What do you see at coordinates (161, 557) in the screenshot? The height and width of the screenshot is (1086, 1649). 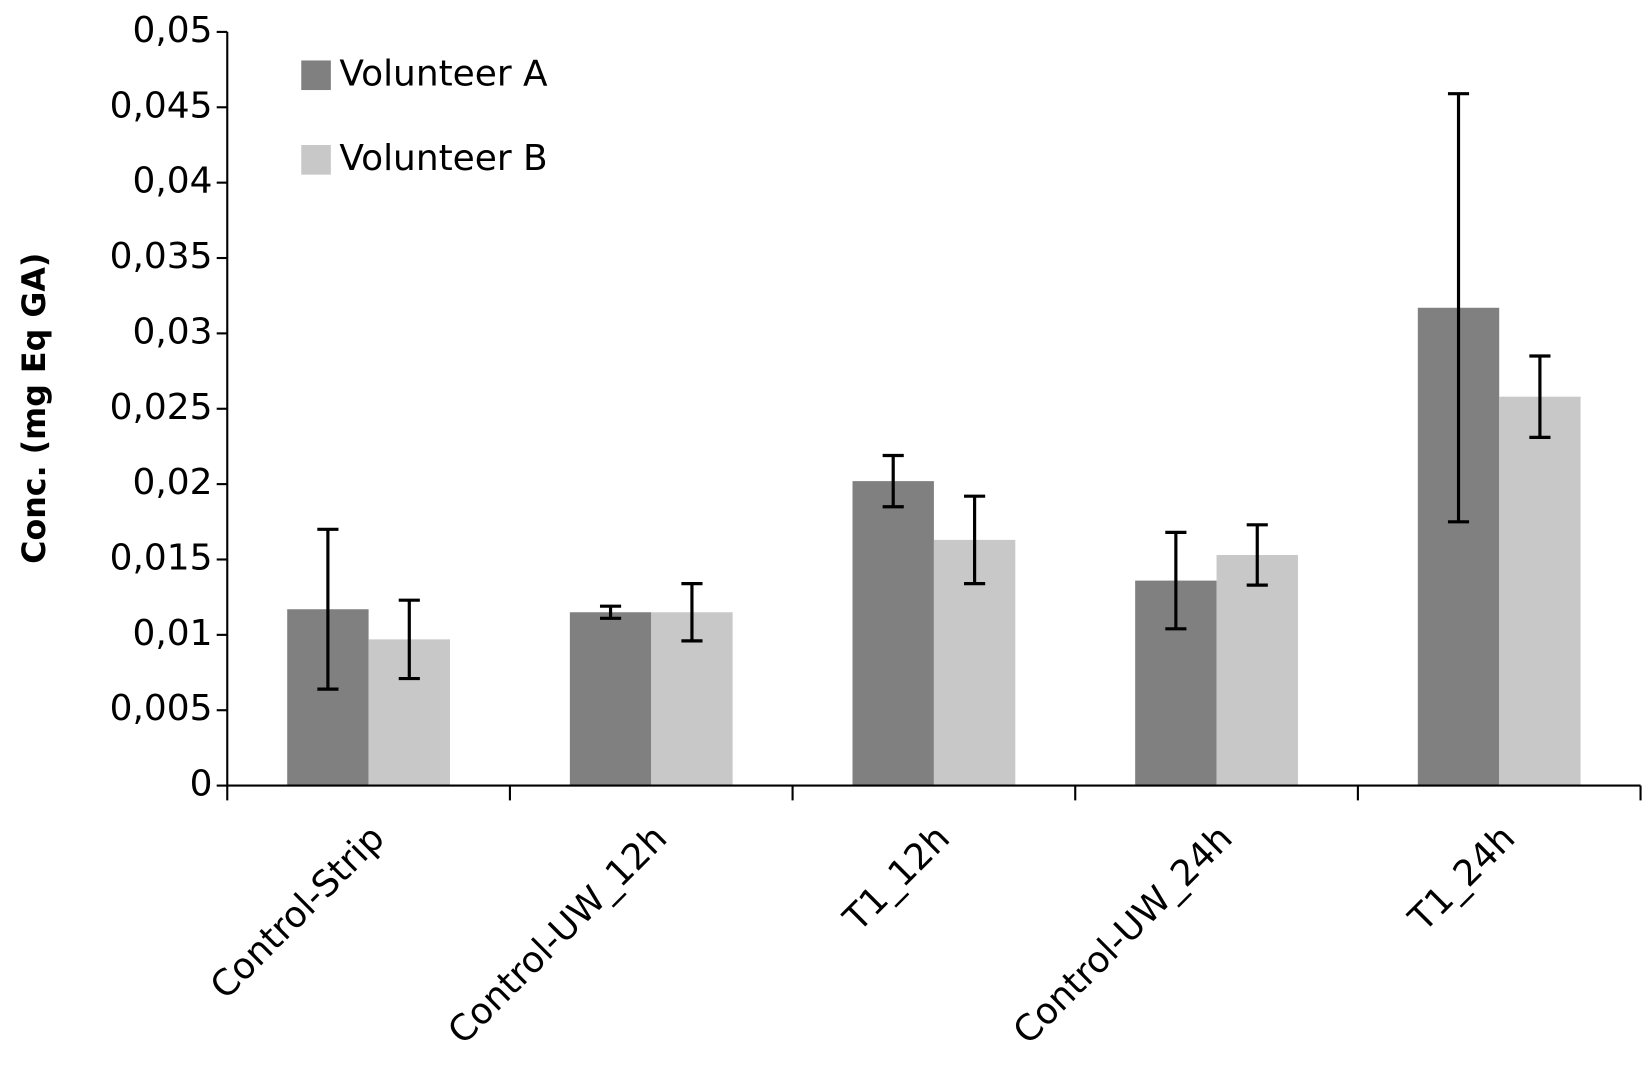 I see `y-tick-label: 0,015` at bounding box center [161, 557].